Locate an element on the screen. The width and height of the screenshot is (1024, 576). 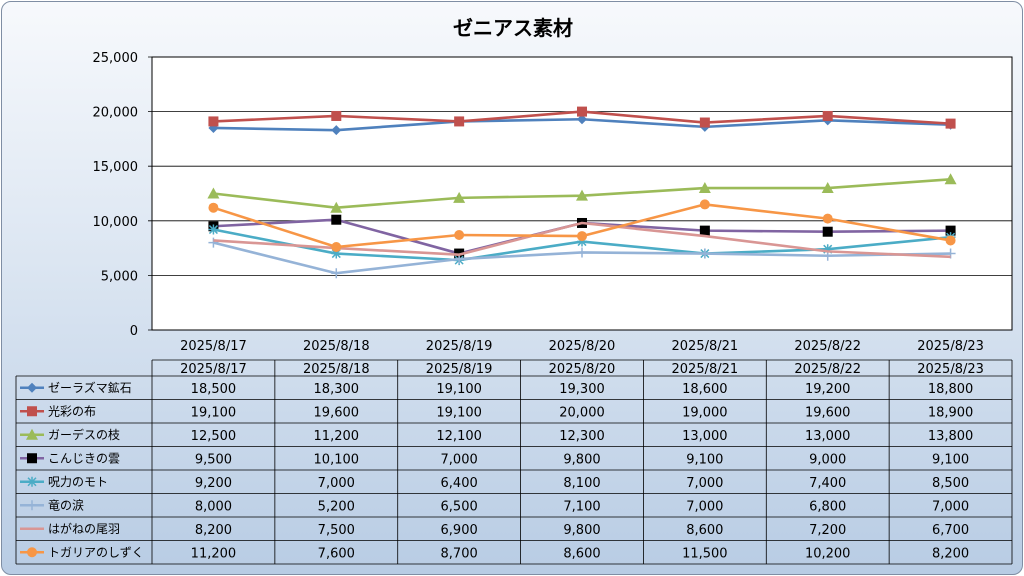
x-tick-label: 2025/8/23 is located at coordinates (950, 346).